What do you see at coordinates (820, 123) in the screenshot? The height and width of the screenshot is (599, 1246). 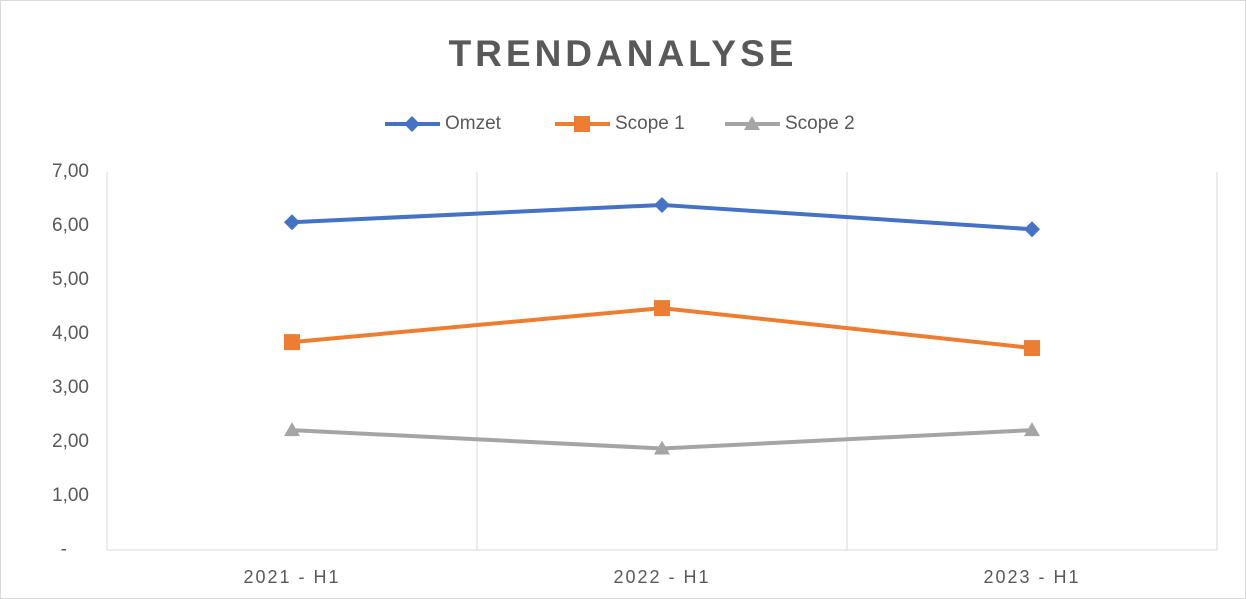 I see `legend-label: Scope 2` at bounding box center [820, 123].